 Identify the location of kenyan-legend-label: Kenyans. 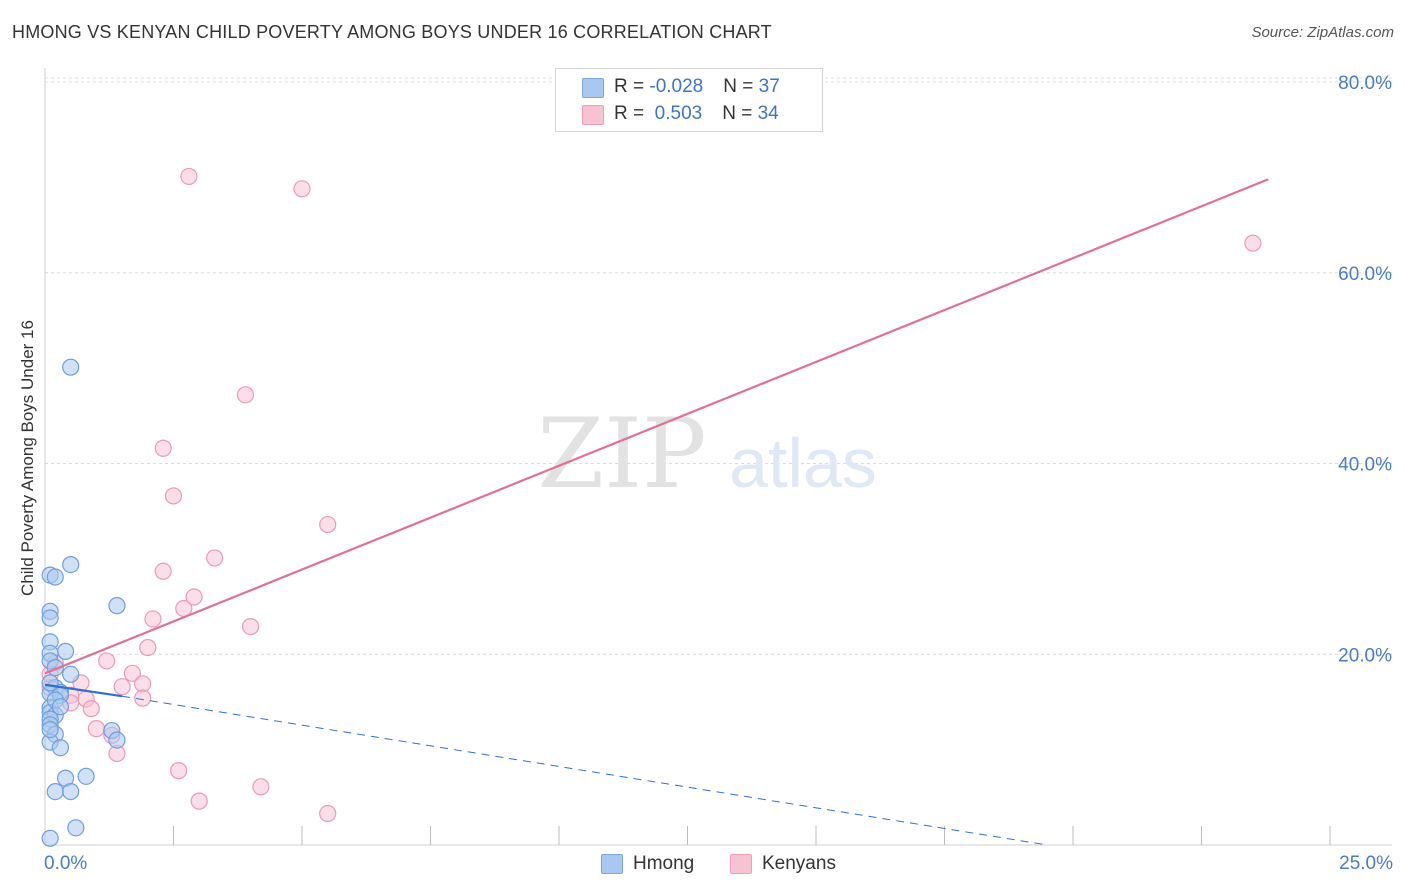
(799, 863).